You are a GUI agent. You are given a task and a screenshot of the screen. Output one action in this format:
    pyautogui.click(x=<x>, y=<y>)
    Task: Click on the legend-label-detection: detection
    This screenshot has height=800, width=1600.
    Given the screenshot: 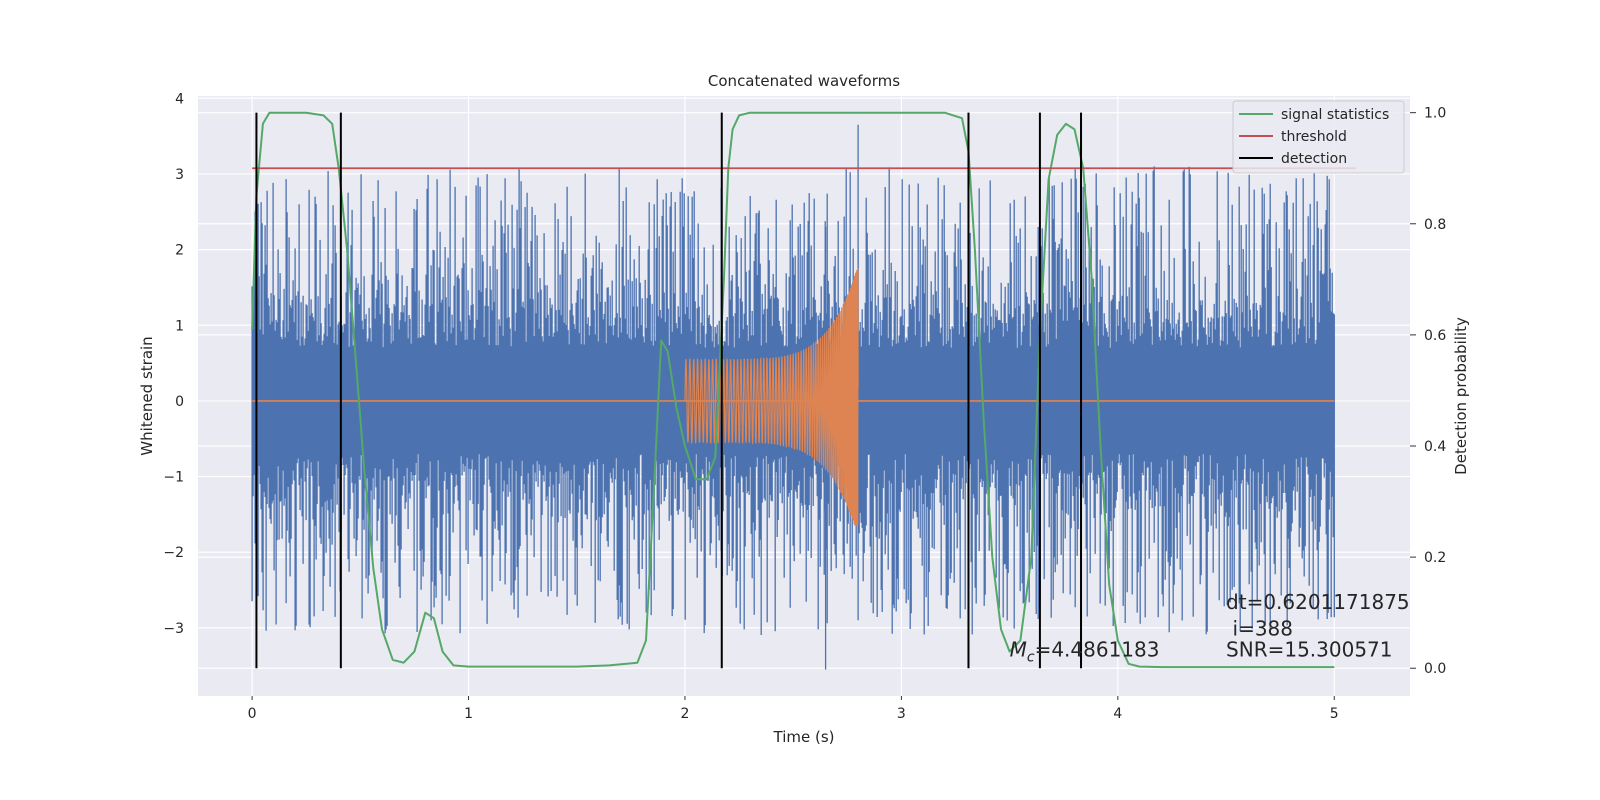 What is the action you would take?
    pyautogui.click(x=1314, y=159)
    